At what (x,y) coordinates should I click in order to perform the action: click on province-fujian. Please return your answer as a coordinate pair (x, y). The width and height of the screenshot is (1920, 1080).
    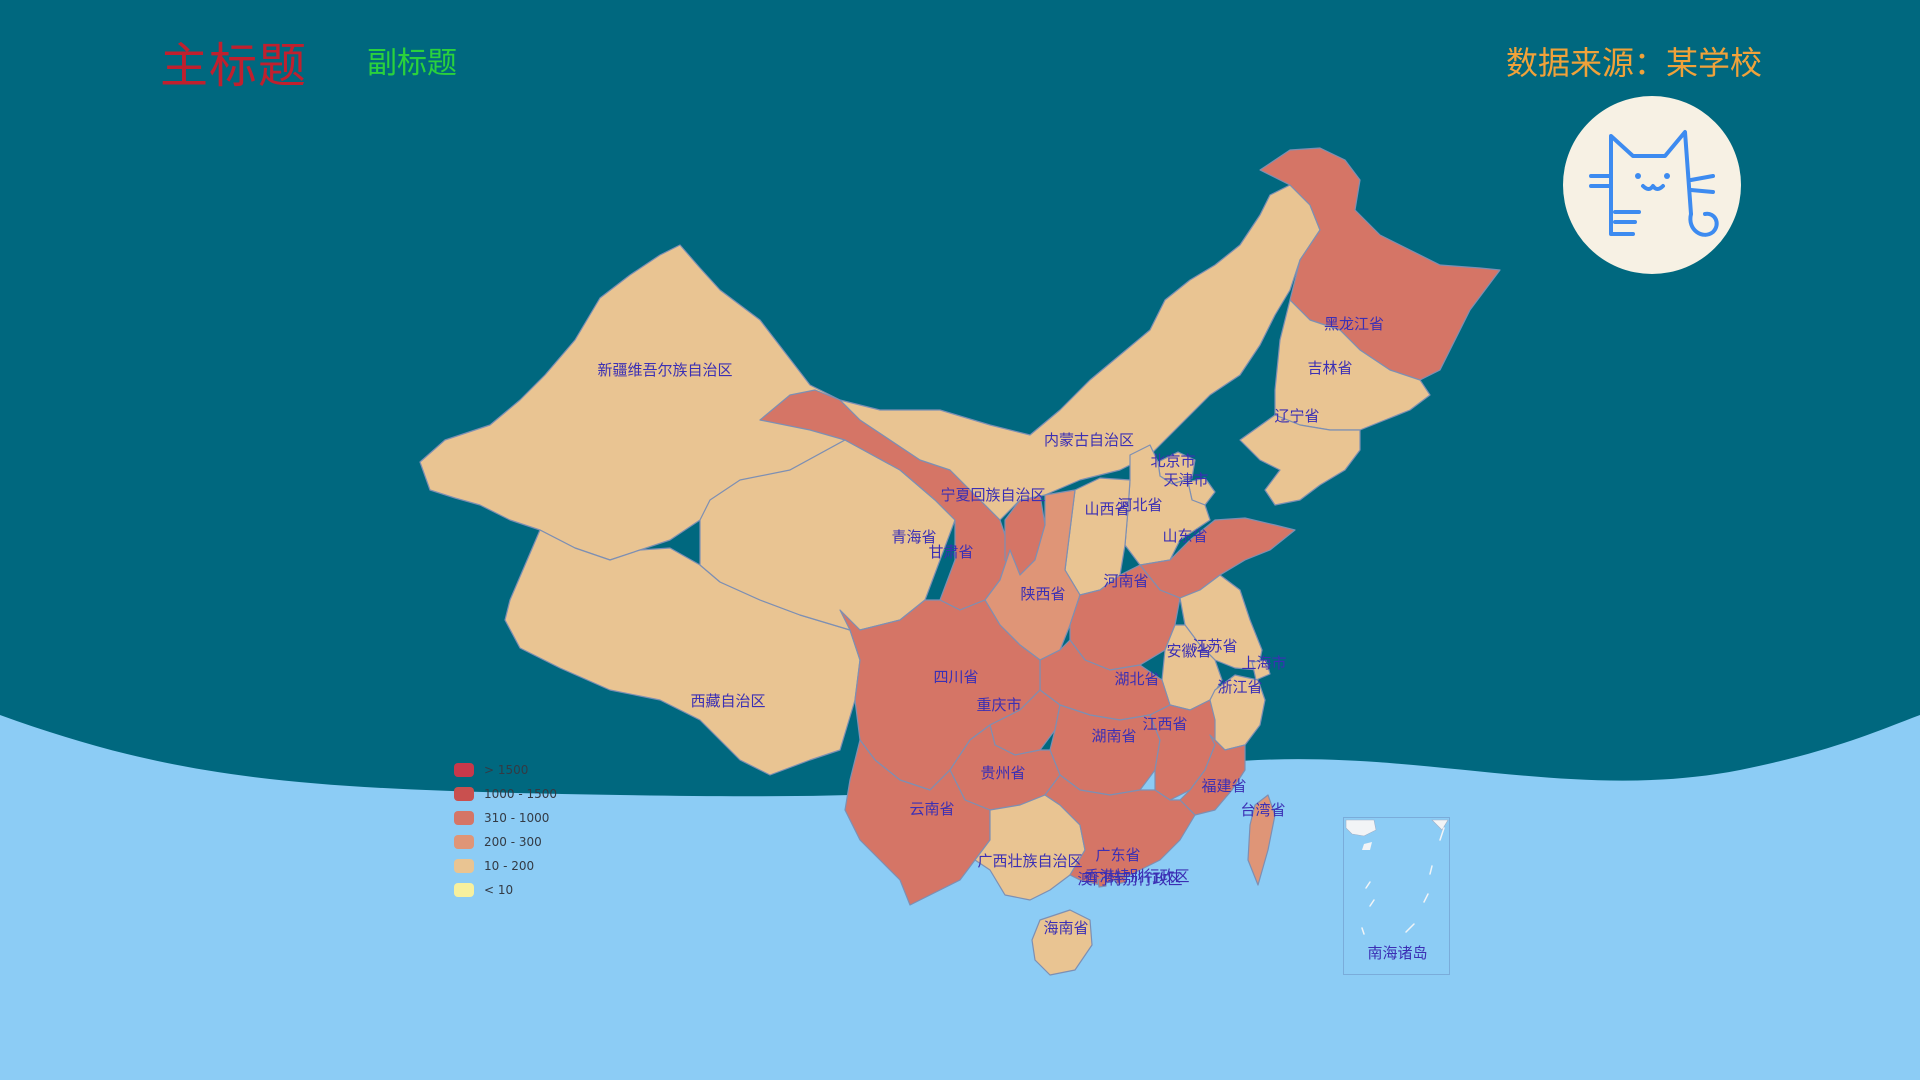
    Looking at the image, I should click on (1212, 775).